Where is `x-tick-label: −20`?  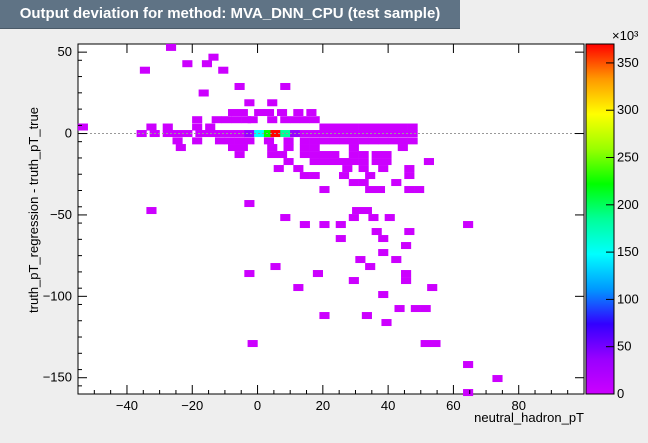
x-tick-label: −20 is located at coordinates (192, 405).